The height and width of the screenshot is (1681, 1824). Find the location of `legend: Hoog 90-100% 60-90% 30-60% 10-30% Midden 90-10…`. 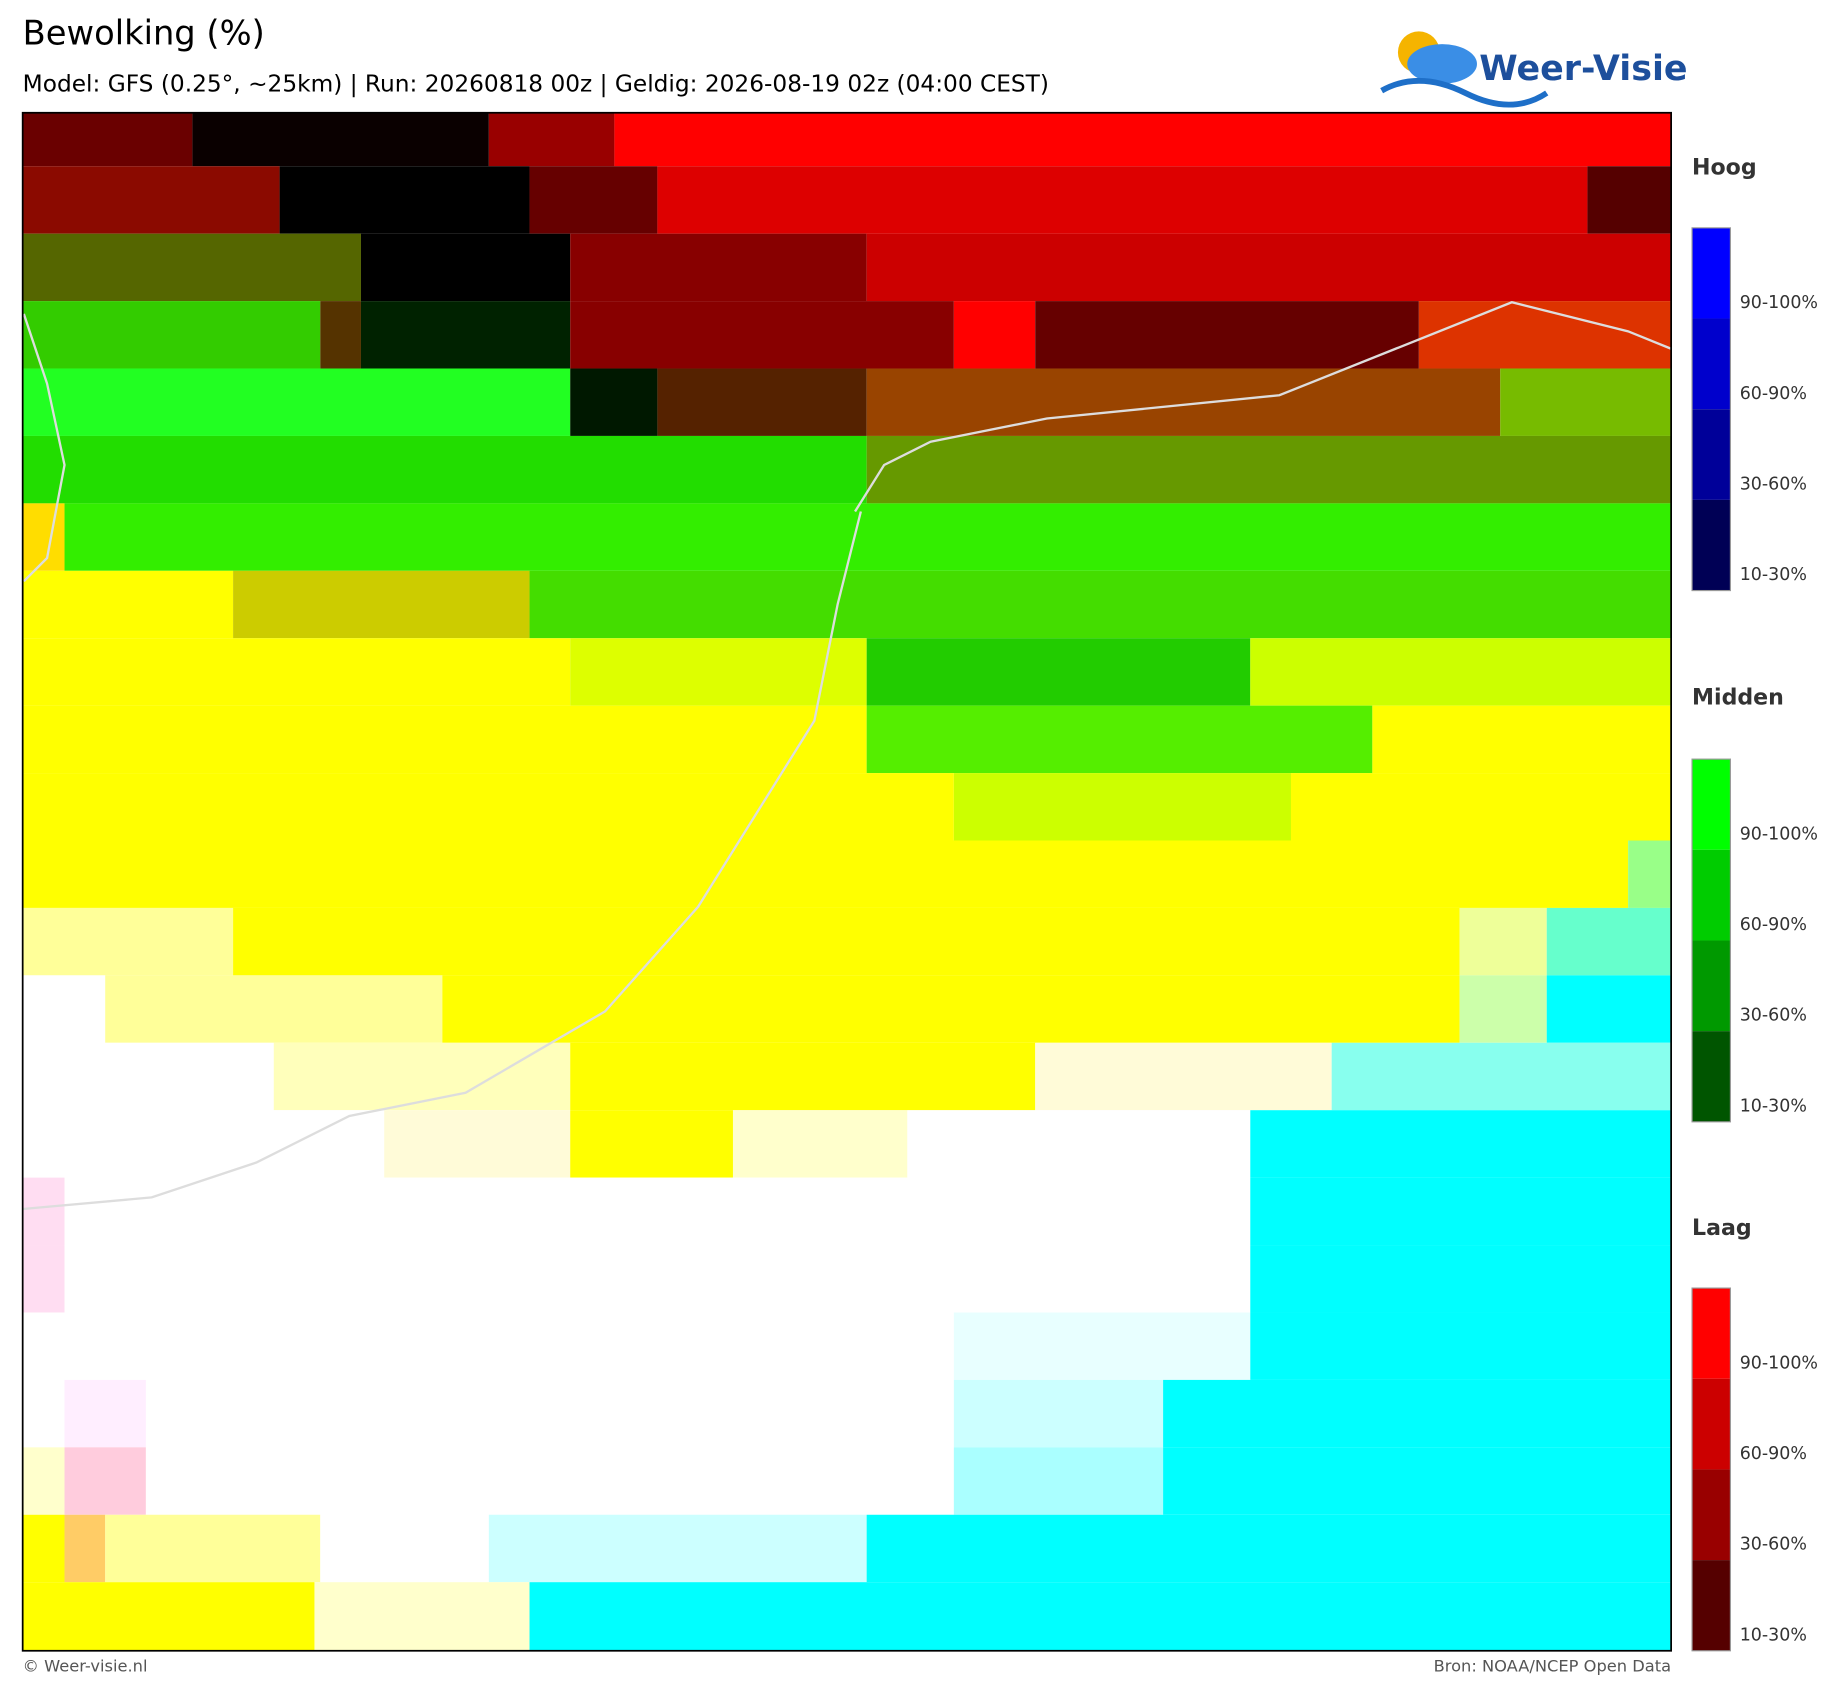

legend: Hoog 90-100% 60-90% 30-60% 10-30% Midden 90-10… is located at coordinates (1754, 904).